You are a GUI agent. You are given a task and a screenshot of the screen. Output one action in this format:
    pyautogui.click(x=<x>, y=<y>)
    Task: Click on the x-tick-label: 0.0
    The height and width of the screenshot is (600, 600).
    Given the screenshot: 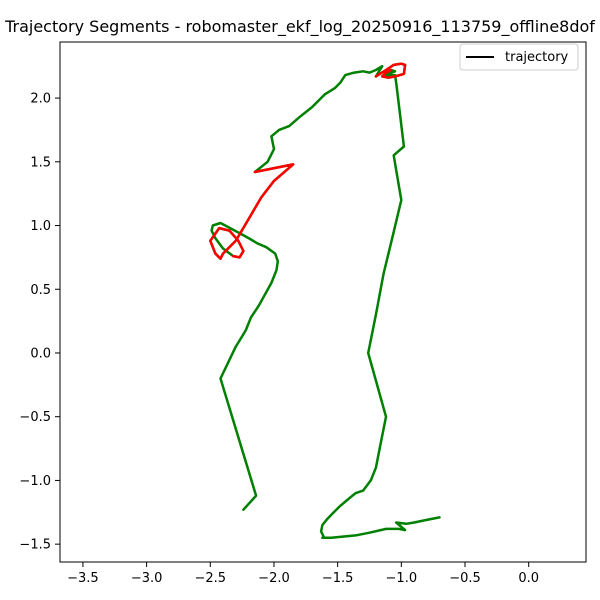 What is the action you would take?
    pyautogui.click(x=528, y=578)
    